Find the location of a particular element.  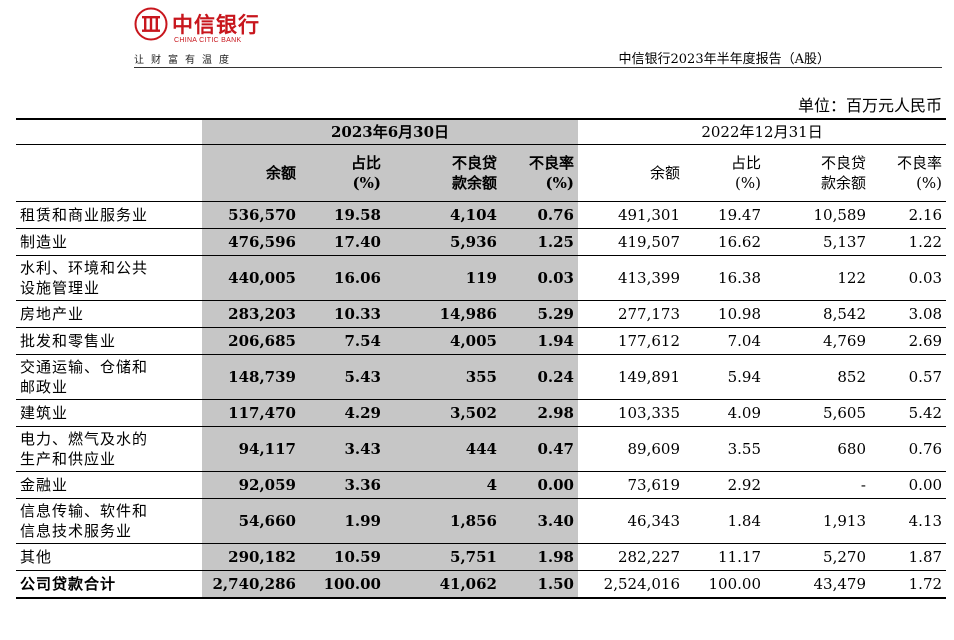

industry-label: 水利、环境和公共 设施管理业 is located at coordinates (109, 278).